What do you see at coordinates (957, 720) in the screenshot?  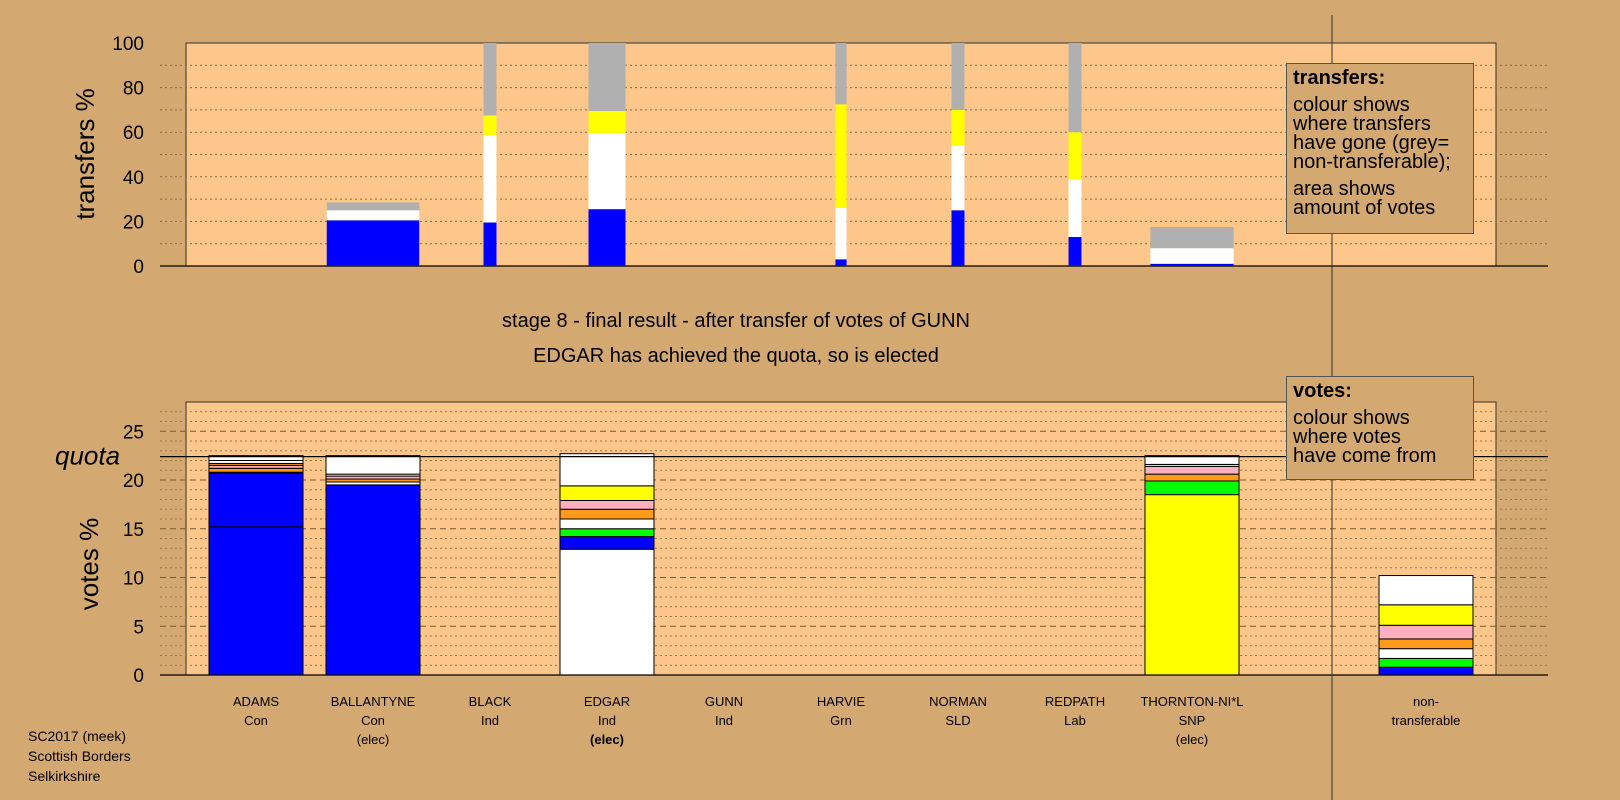 I see `candidate-party: SLD` at bounding box center [957, 720].